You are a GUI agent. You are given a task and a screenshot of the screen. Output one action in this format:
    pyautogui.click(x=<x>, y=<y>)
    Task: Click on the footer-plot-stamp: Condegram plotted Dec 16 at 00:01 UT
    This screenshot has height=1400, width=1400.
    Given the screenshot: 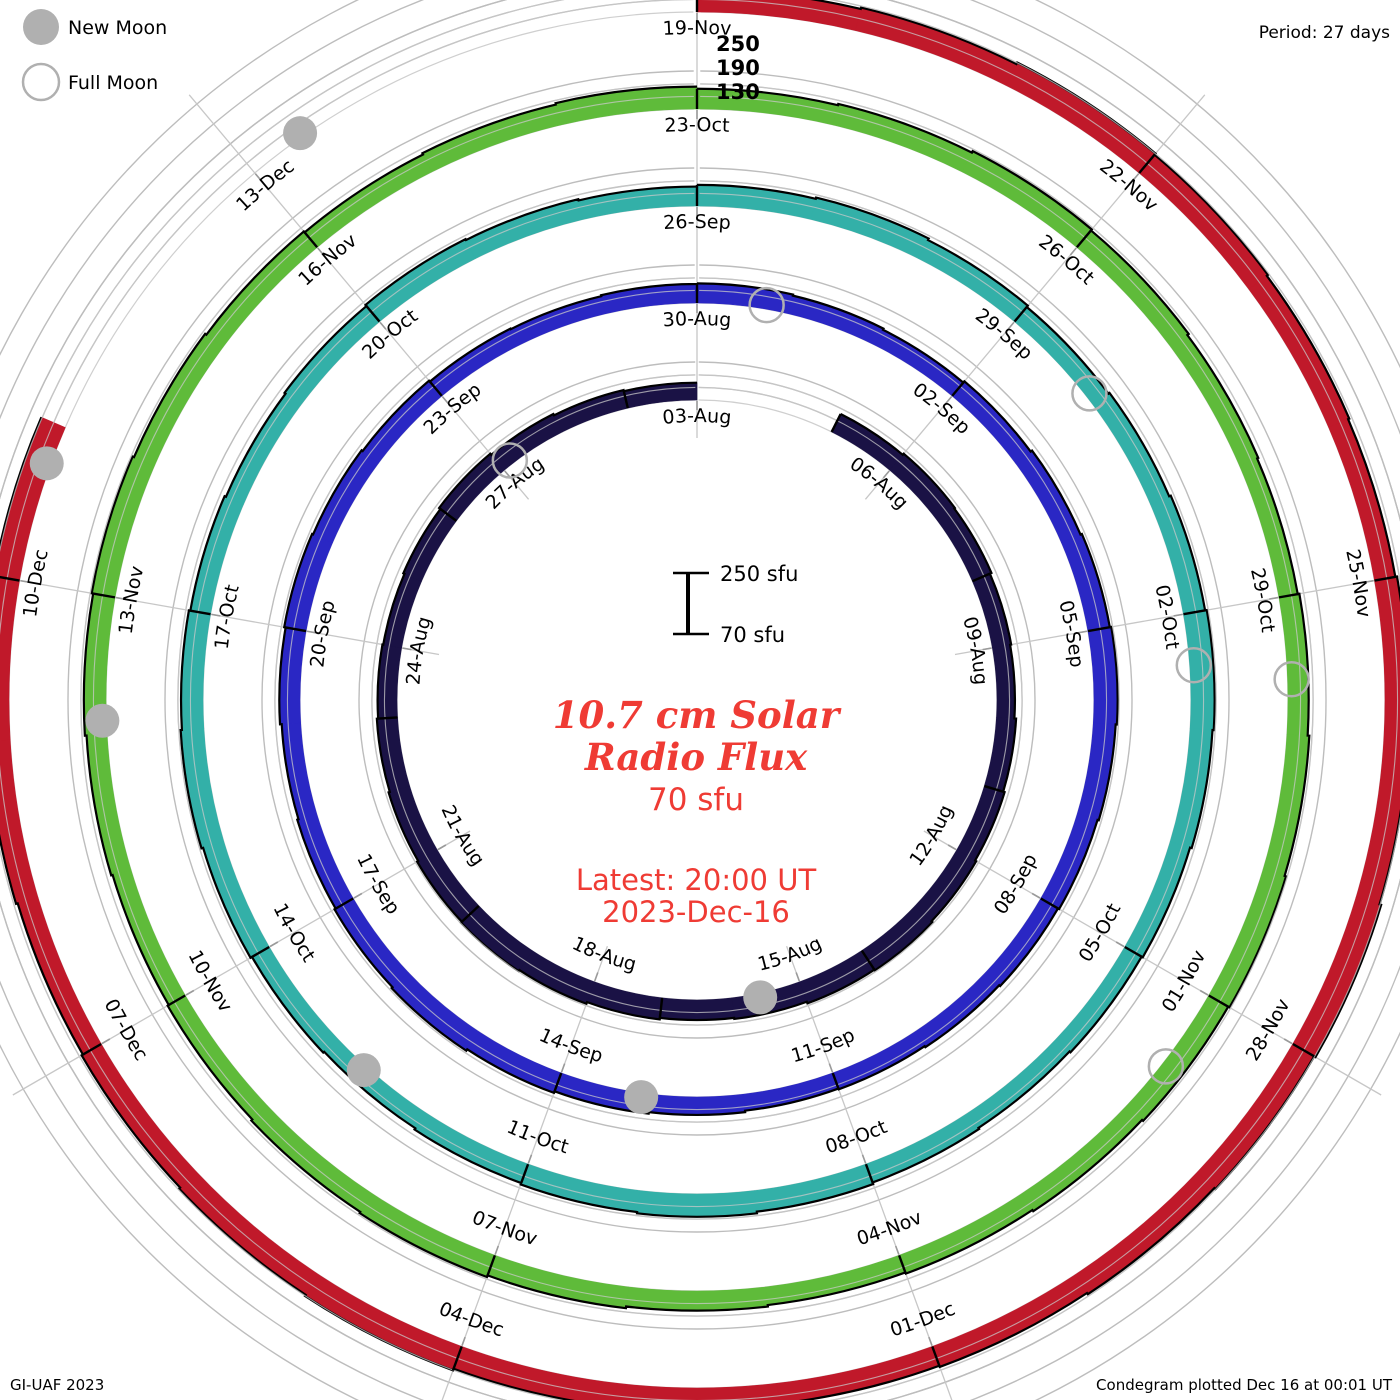 What is the action you would take?
    pyautogui.click(x=1244, y=1385)
    